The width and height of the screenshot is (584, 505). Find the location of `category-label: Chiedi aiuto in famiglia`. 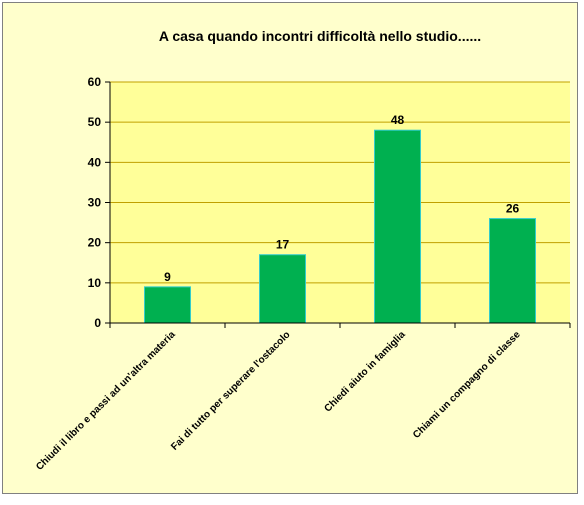

category-label: Chiedi aiuto in famiglia is located at coordinates (364, 371).